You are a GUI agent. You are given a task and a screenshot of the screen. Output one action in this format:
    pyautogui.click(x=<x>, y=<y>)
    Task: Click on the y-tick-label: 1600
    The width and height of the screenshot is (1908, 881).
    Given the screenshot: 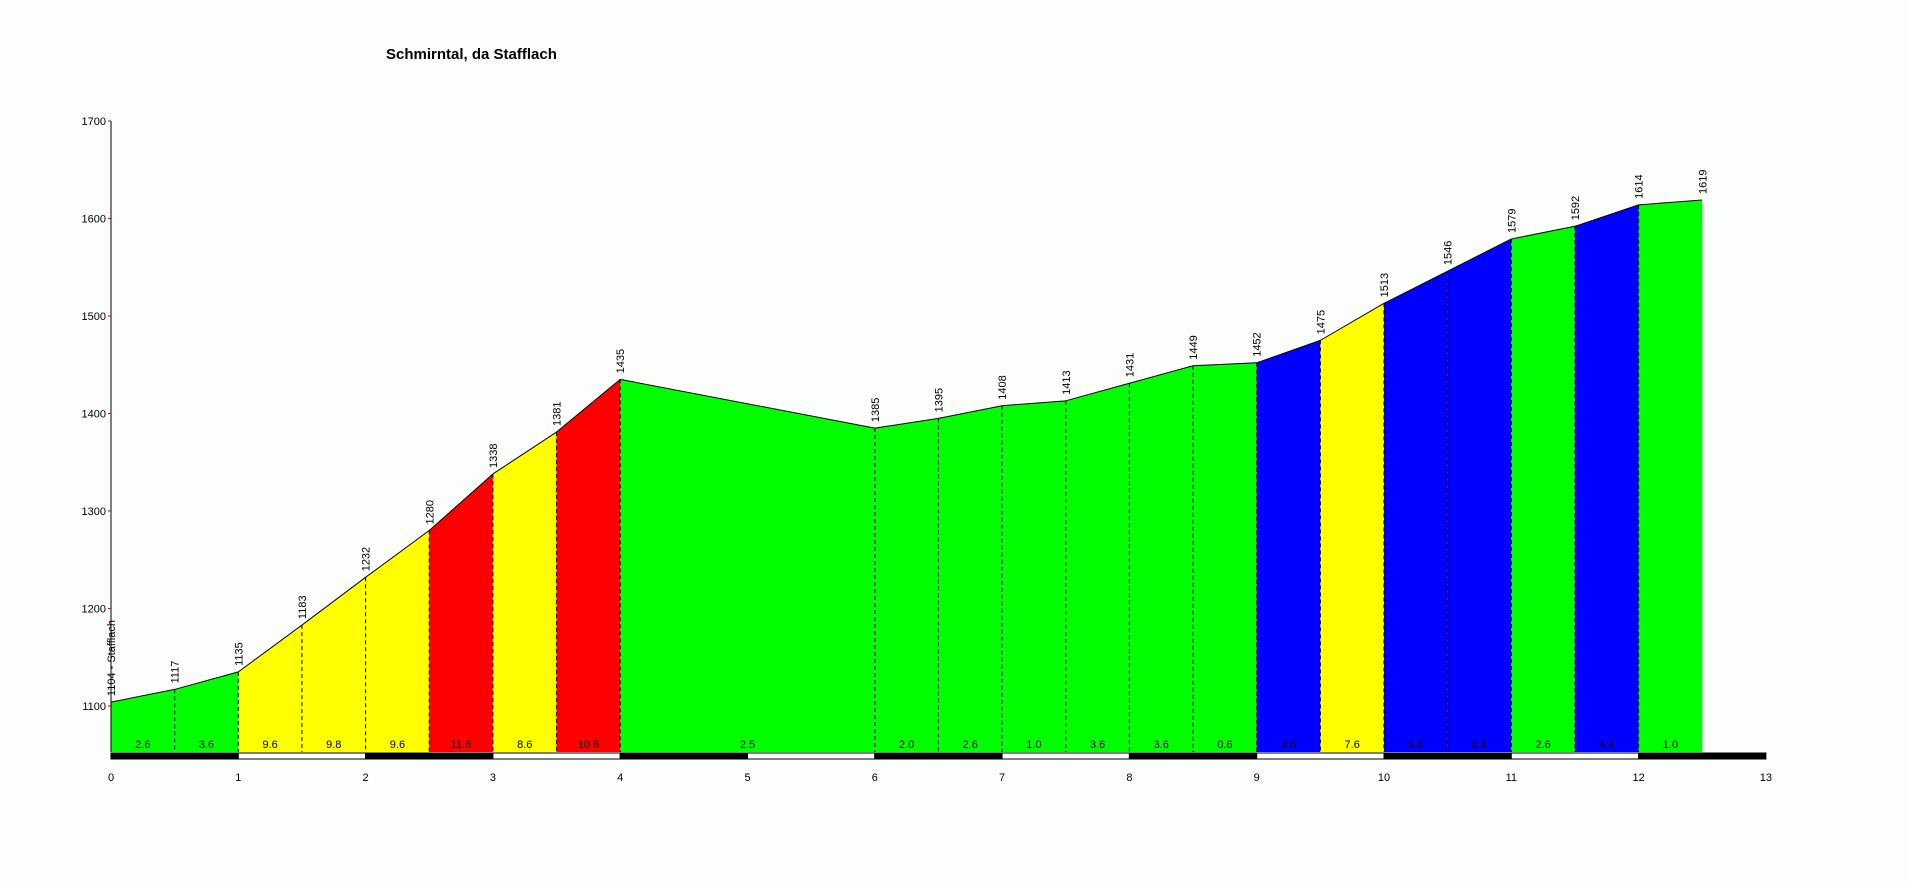 What is the action you would take?
    pyautogui.click(x=94, y=220)
    